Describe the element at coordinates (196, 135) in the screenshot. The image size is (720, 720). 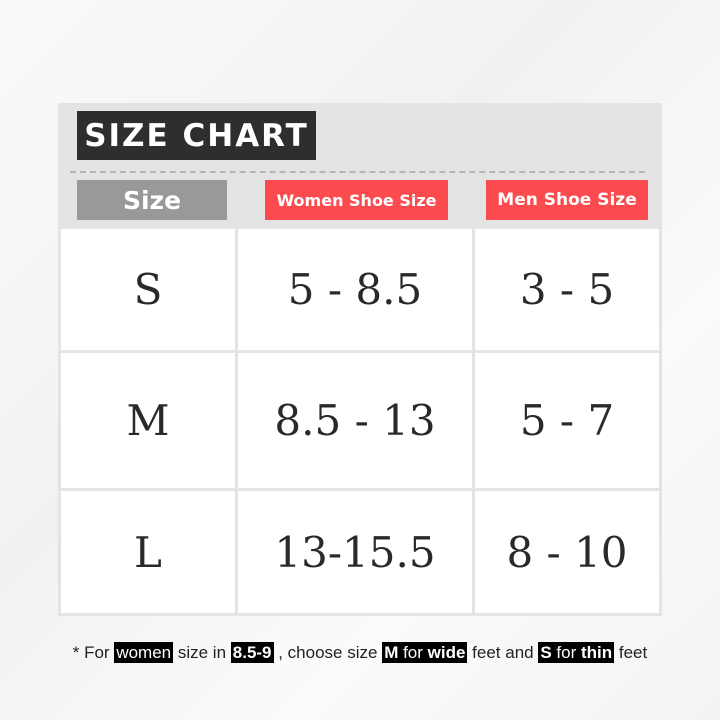
I see `chart-title: SIZE CHART` at that location.